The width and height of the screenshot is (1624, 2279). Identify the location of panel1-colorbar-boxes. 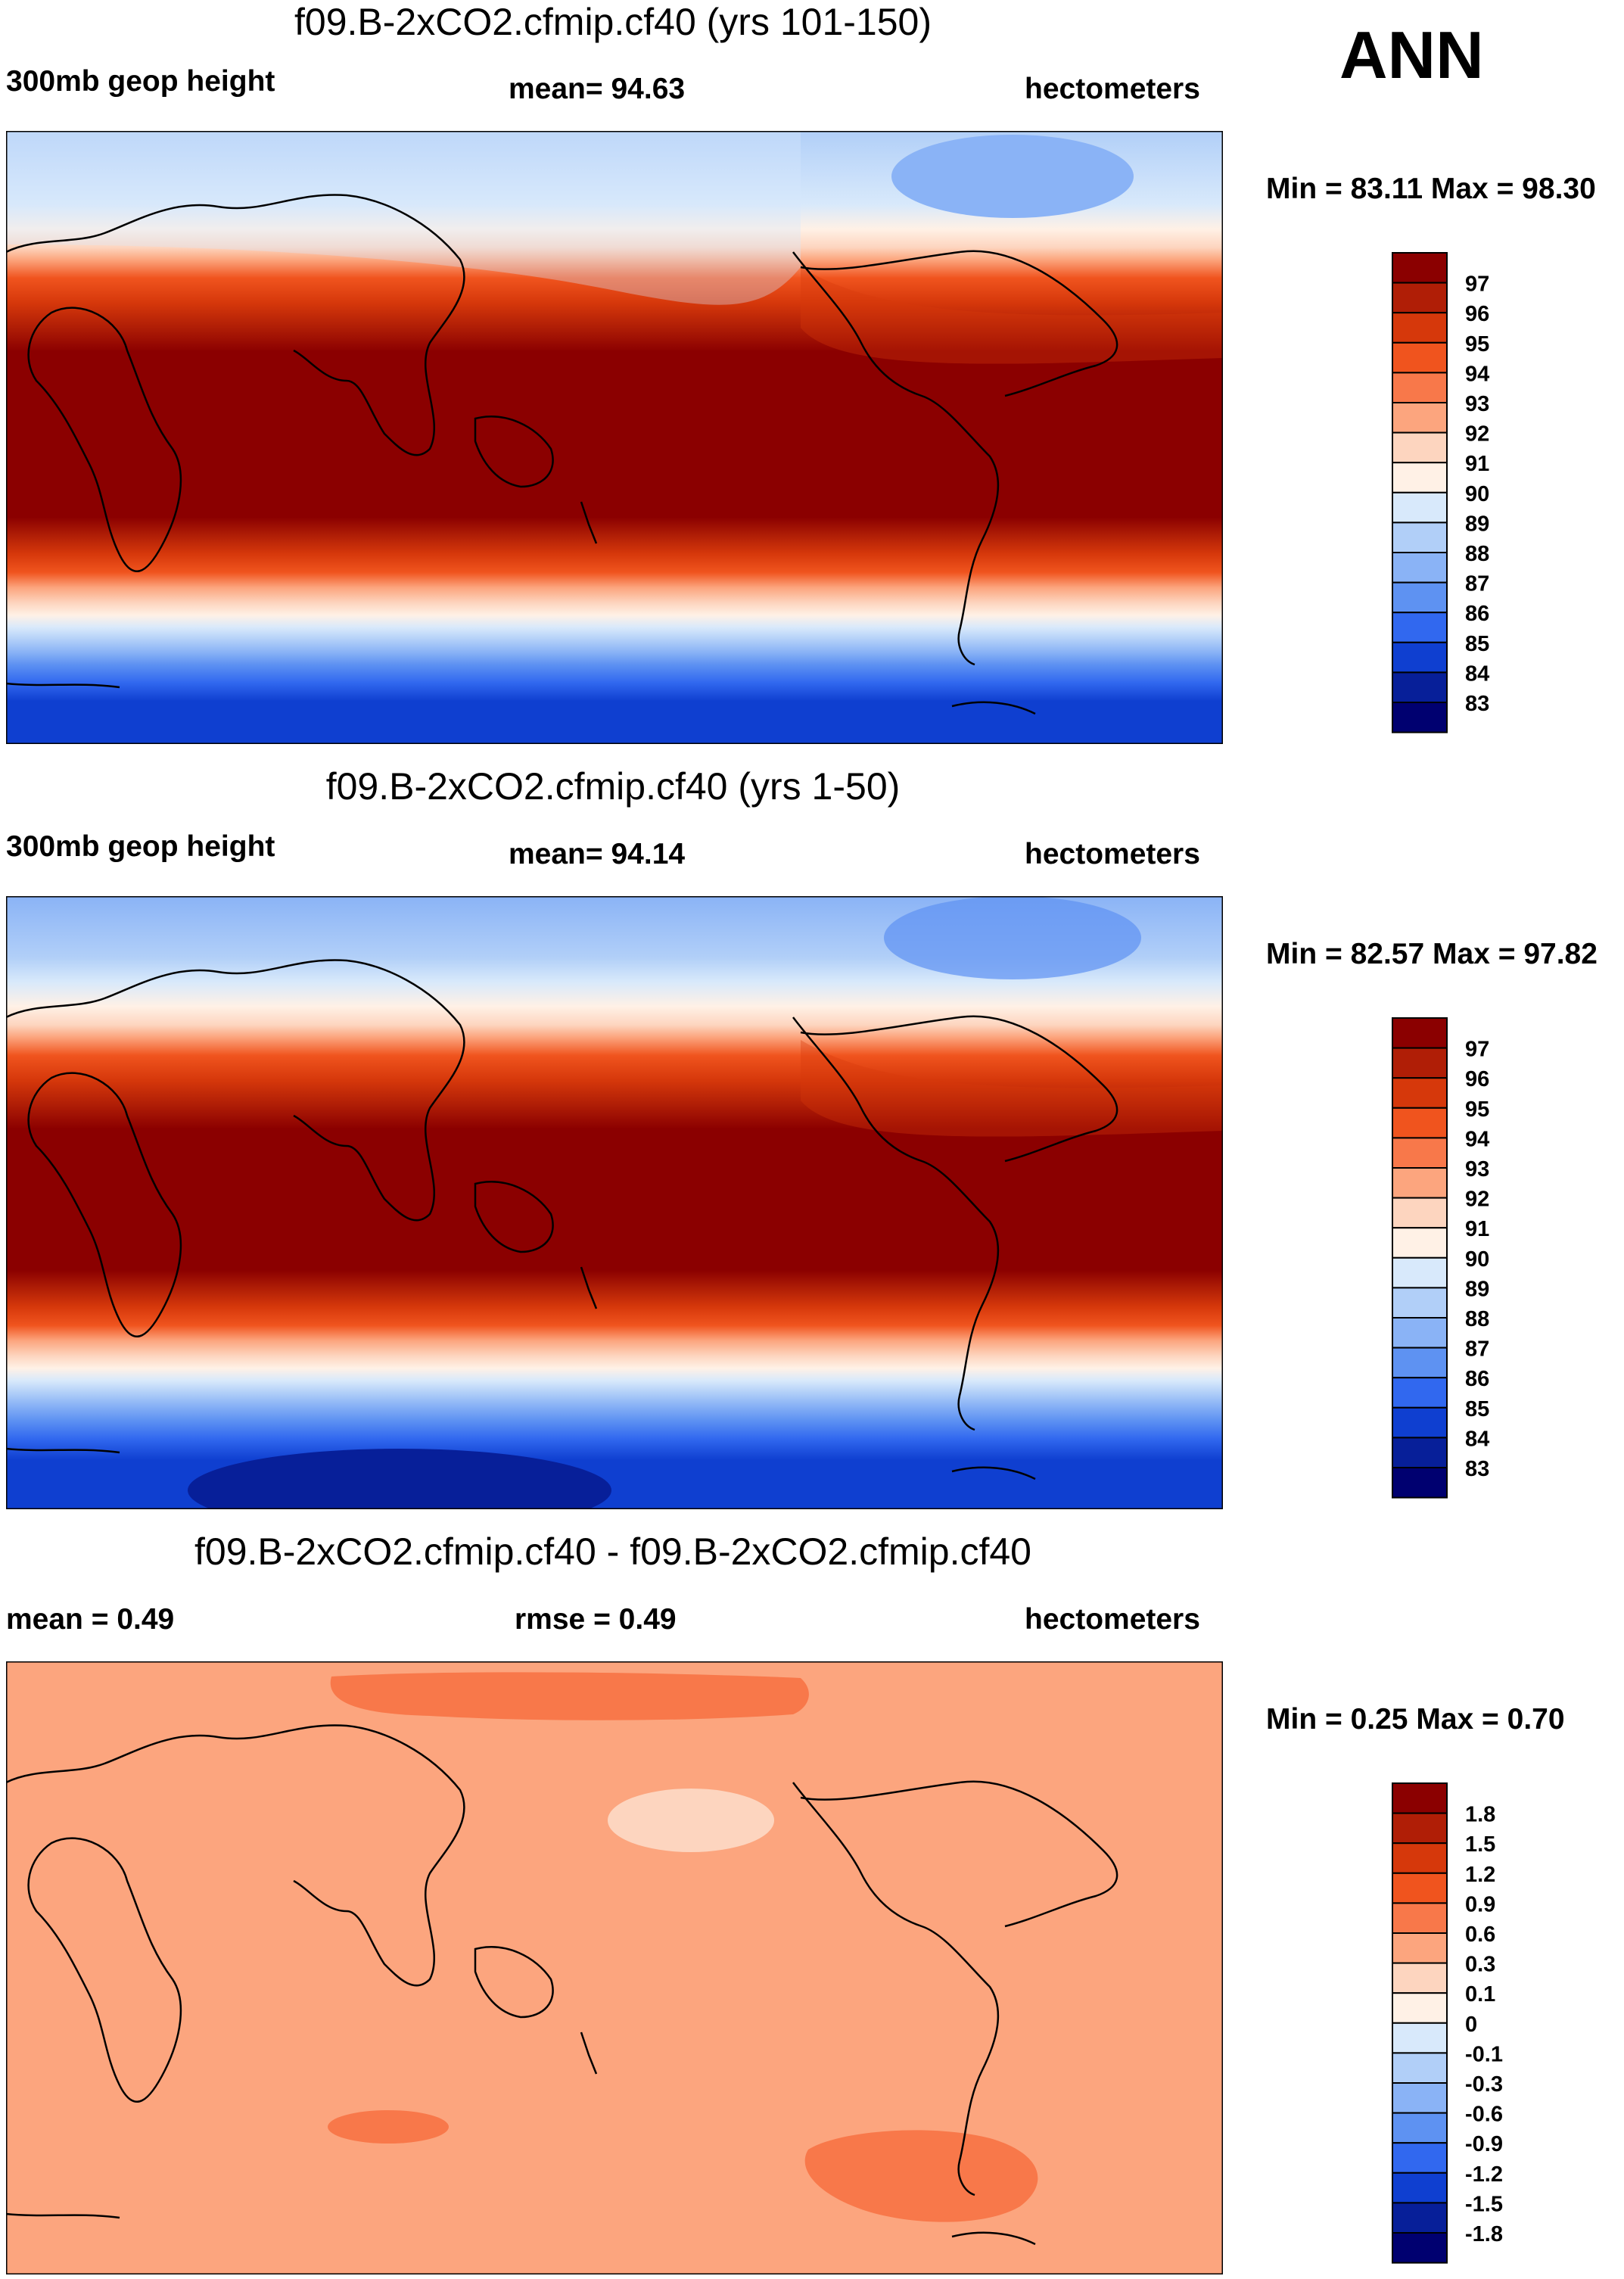
(1420, 493).